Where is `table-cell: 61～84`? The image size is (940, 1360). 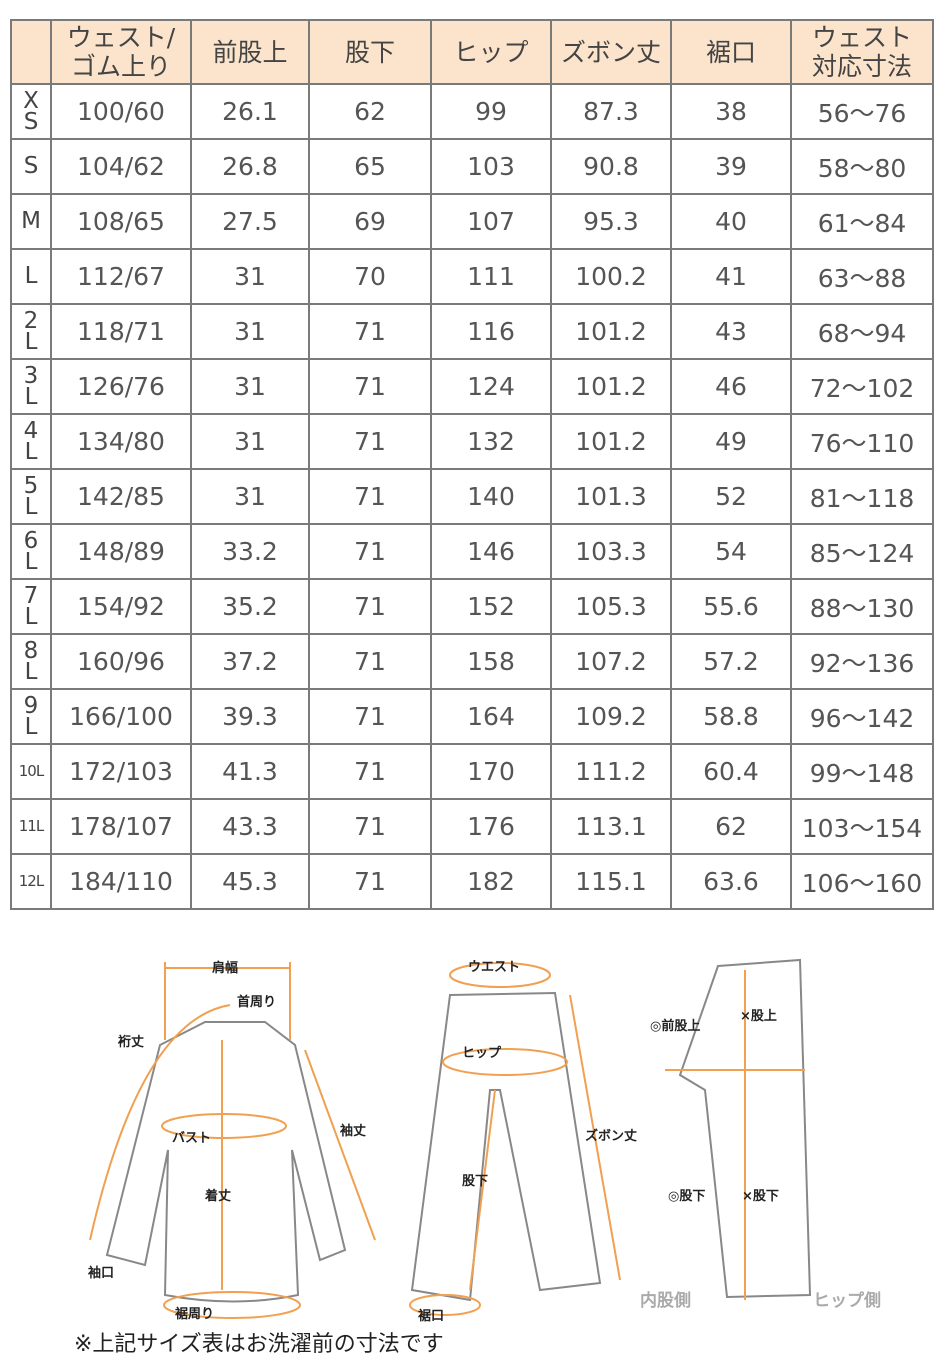
table-cell: 61～84 is located at coordinates (862, 221).